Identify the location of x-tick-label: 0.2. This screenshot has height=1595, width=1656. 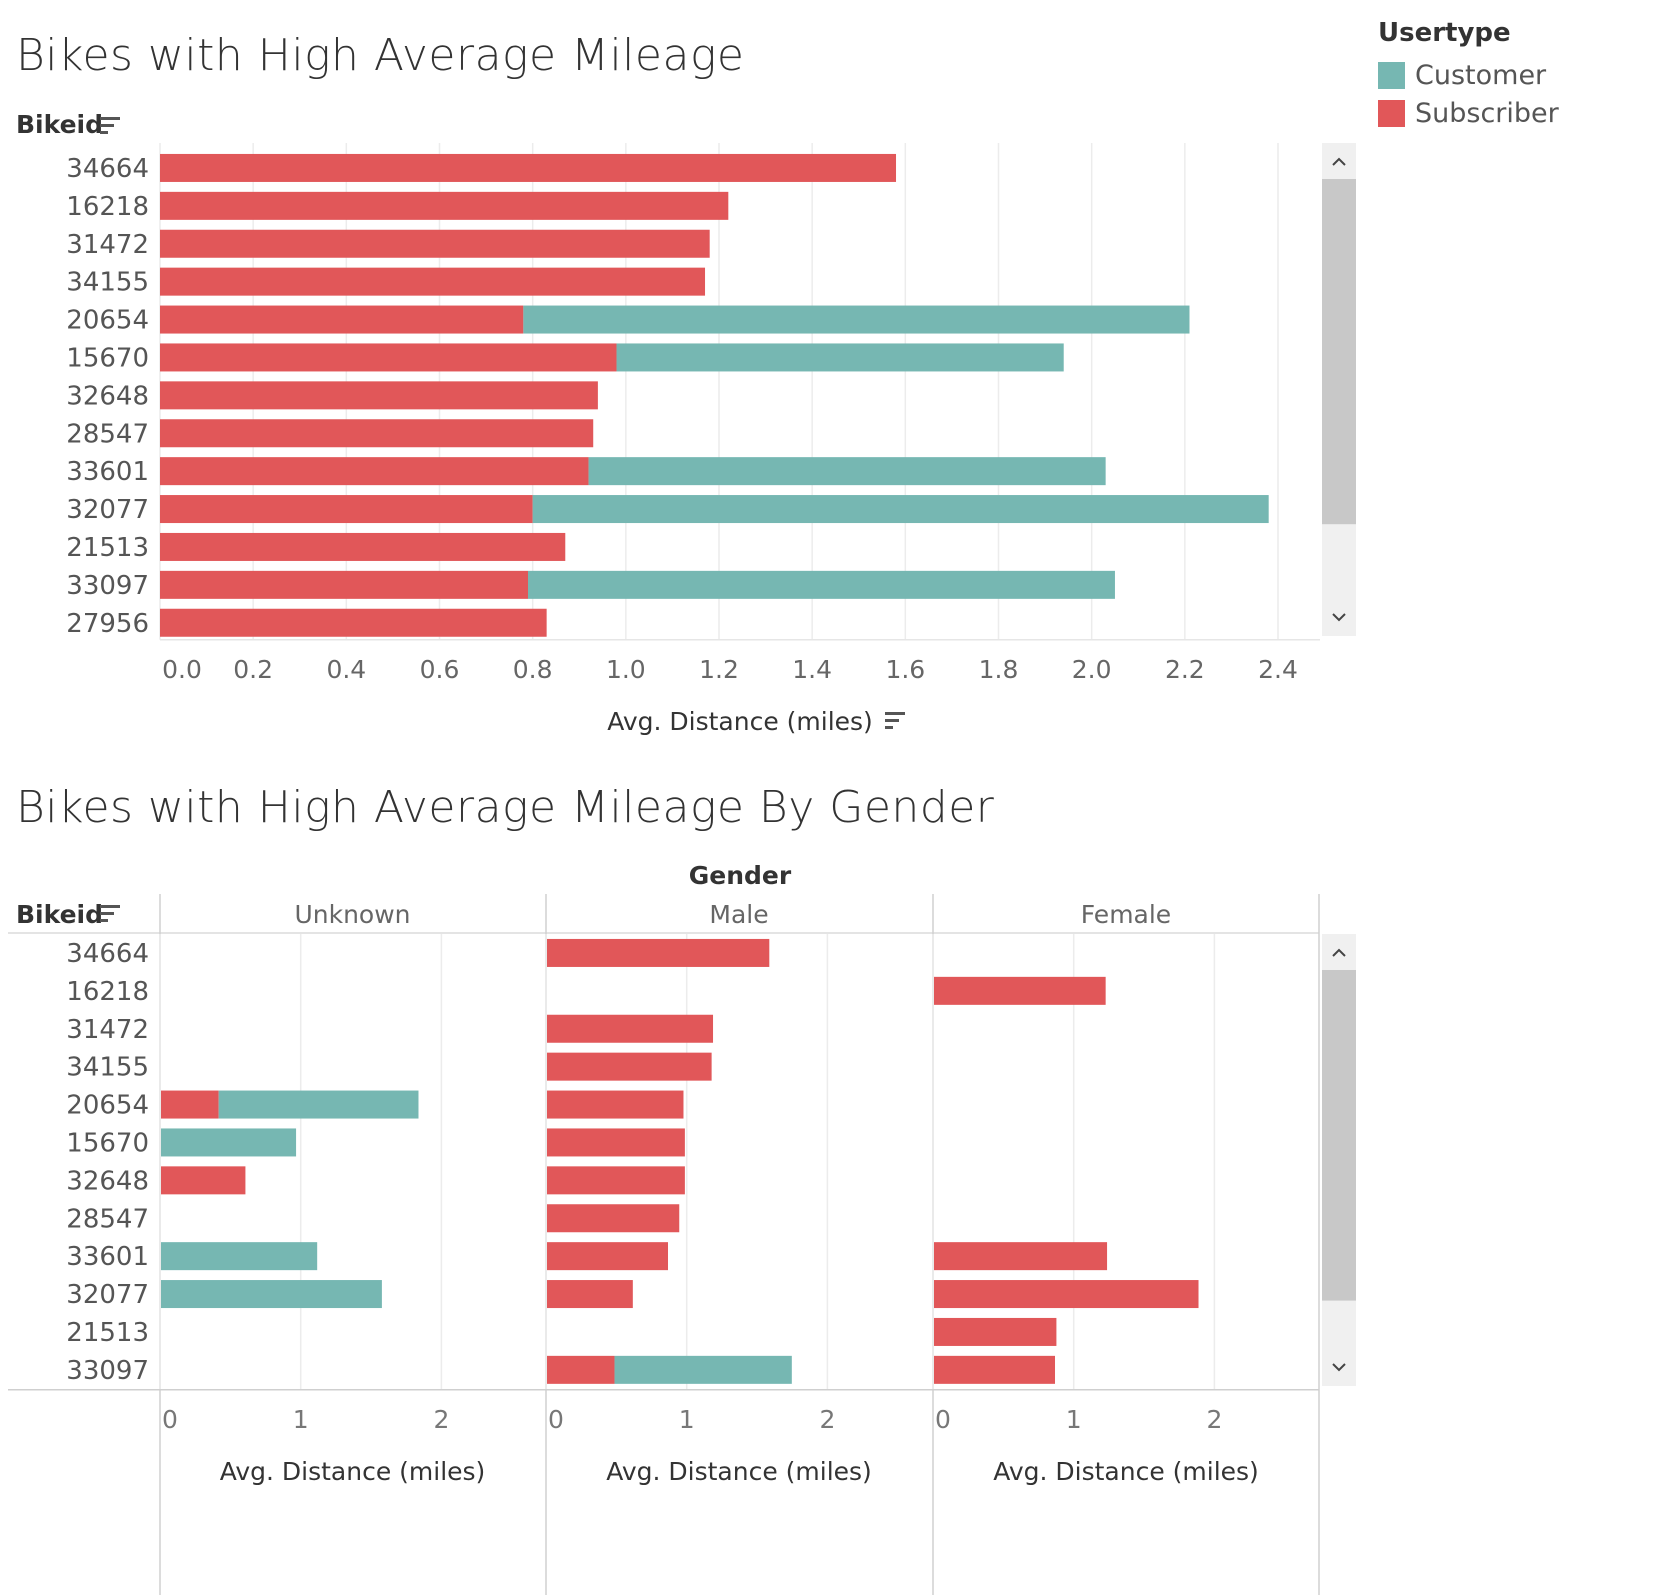
(253, 669).